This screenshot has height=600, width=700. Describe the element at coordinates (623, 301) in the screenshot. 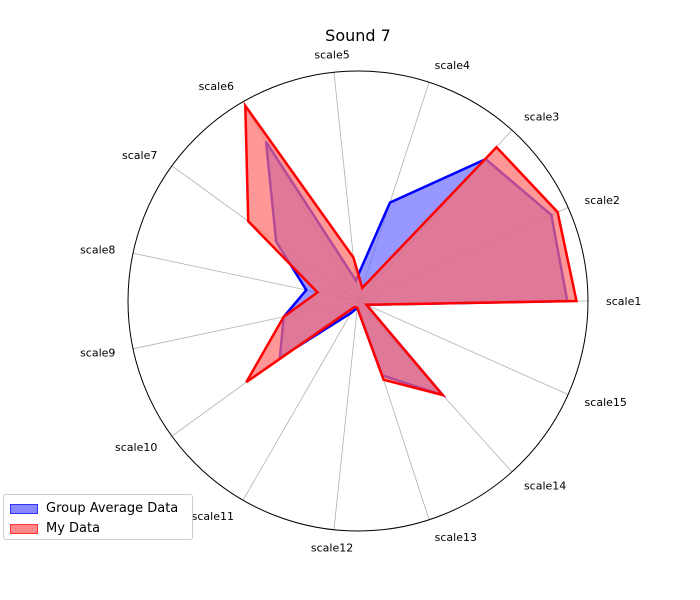

I see `axis-label-scale1: scale1` at that location.